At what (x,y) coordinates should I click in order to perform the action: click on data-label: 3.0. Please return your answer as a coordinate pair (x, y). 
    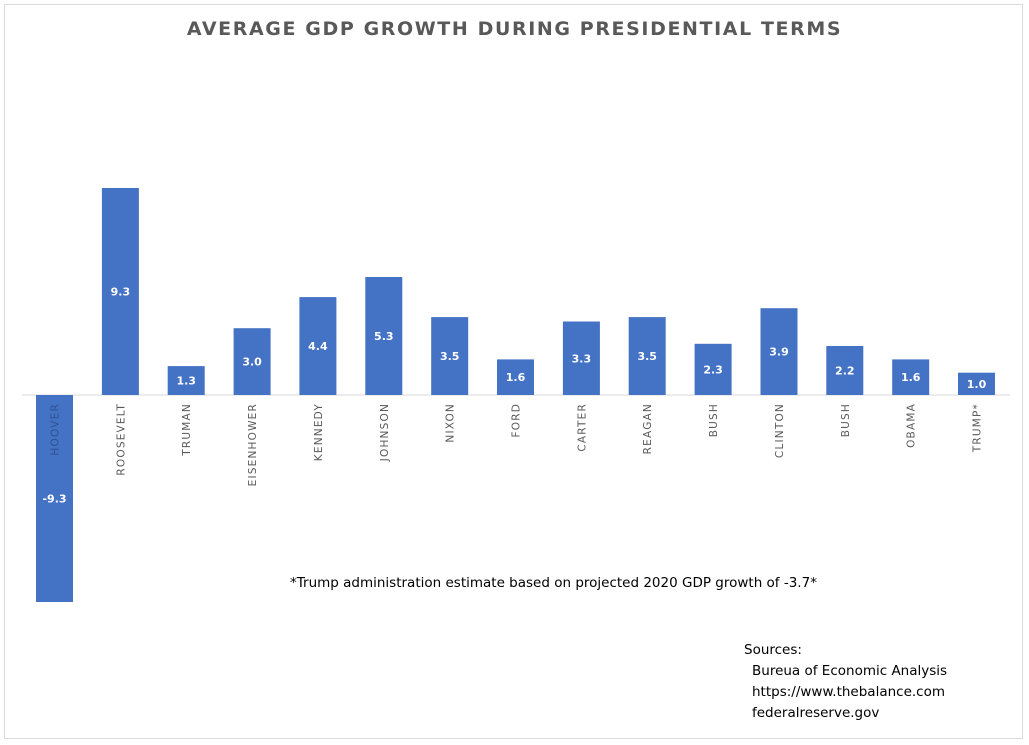
    Looking at the image, I should click on (252, 362).